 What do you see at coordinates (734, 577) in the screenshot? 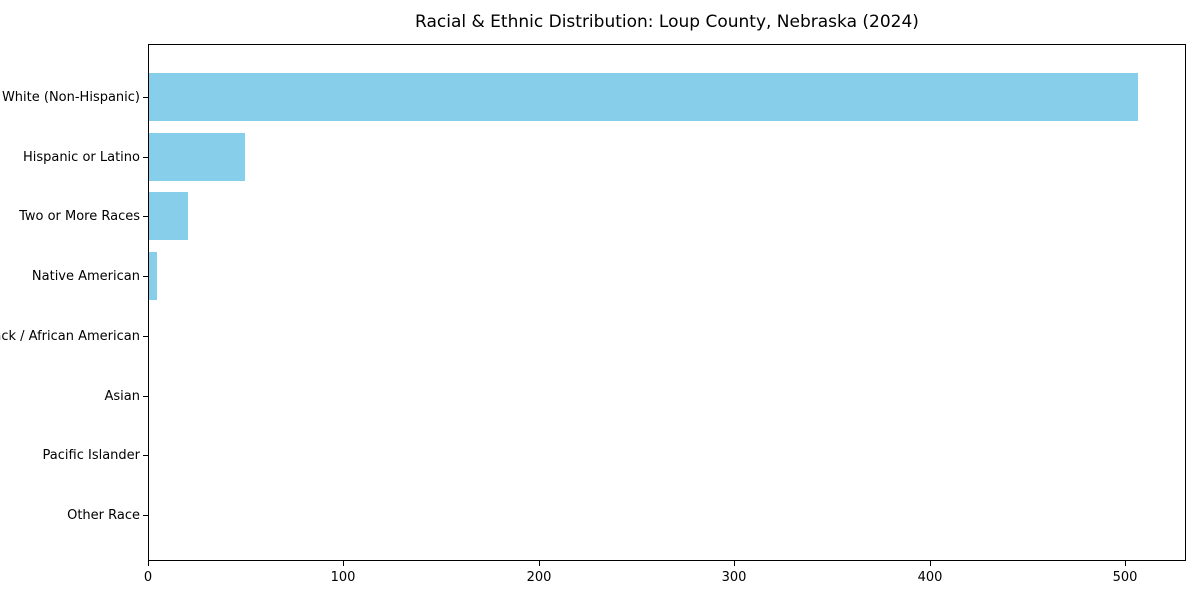
I see `x-axis-label-300: 300` at bounding box center [734, 577].